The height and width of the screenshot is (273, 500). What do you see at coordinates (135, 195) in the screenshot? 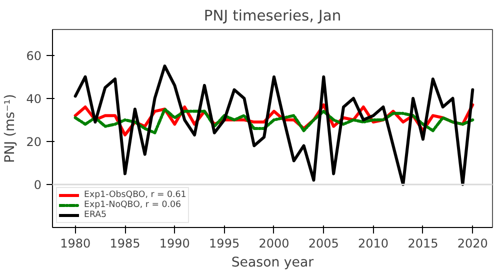
I see `legend-label: Exp1-ObsQBO, r = 0.61` at bounding box center [135, 195].